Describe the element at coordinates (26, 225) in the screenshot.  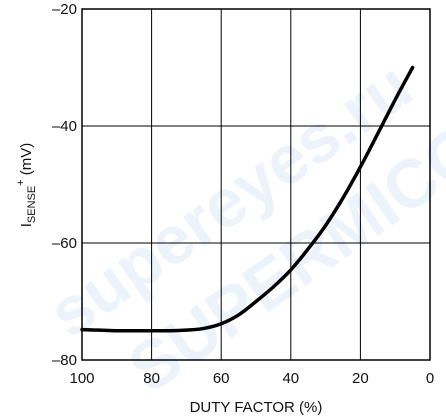
I see `y-axis-label-main: I` at that location.